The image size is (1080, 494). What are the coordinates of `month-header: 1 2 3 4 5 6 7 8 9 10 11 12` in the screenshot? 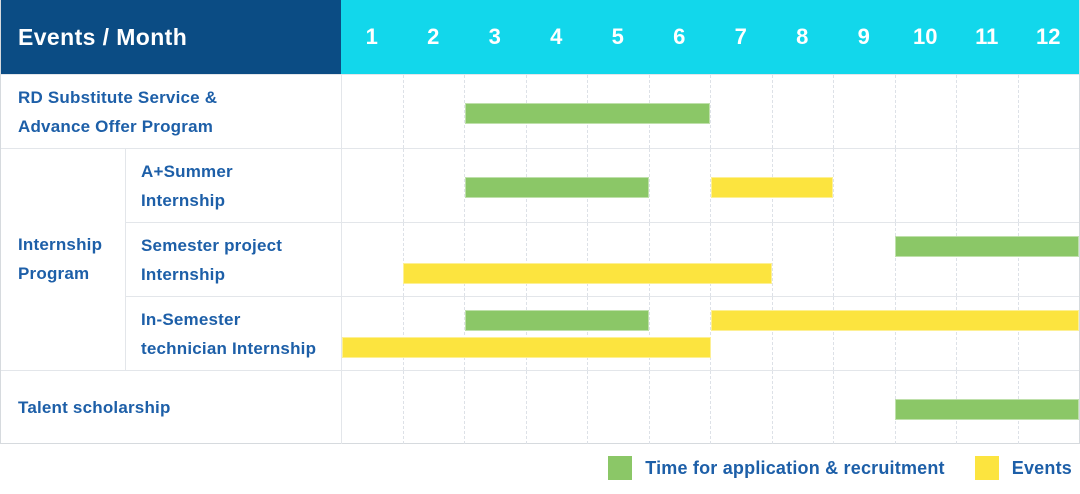 It's located at (710, 37).